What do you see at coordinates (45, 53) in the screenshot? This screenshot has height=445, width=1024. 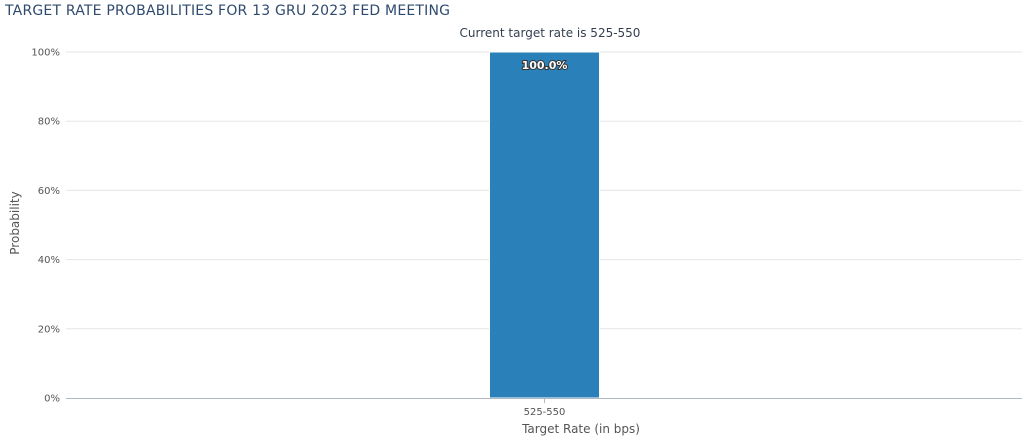 I see `y-tick-label: 100%` at bounding box center [45, 53].